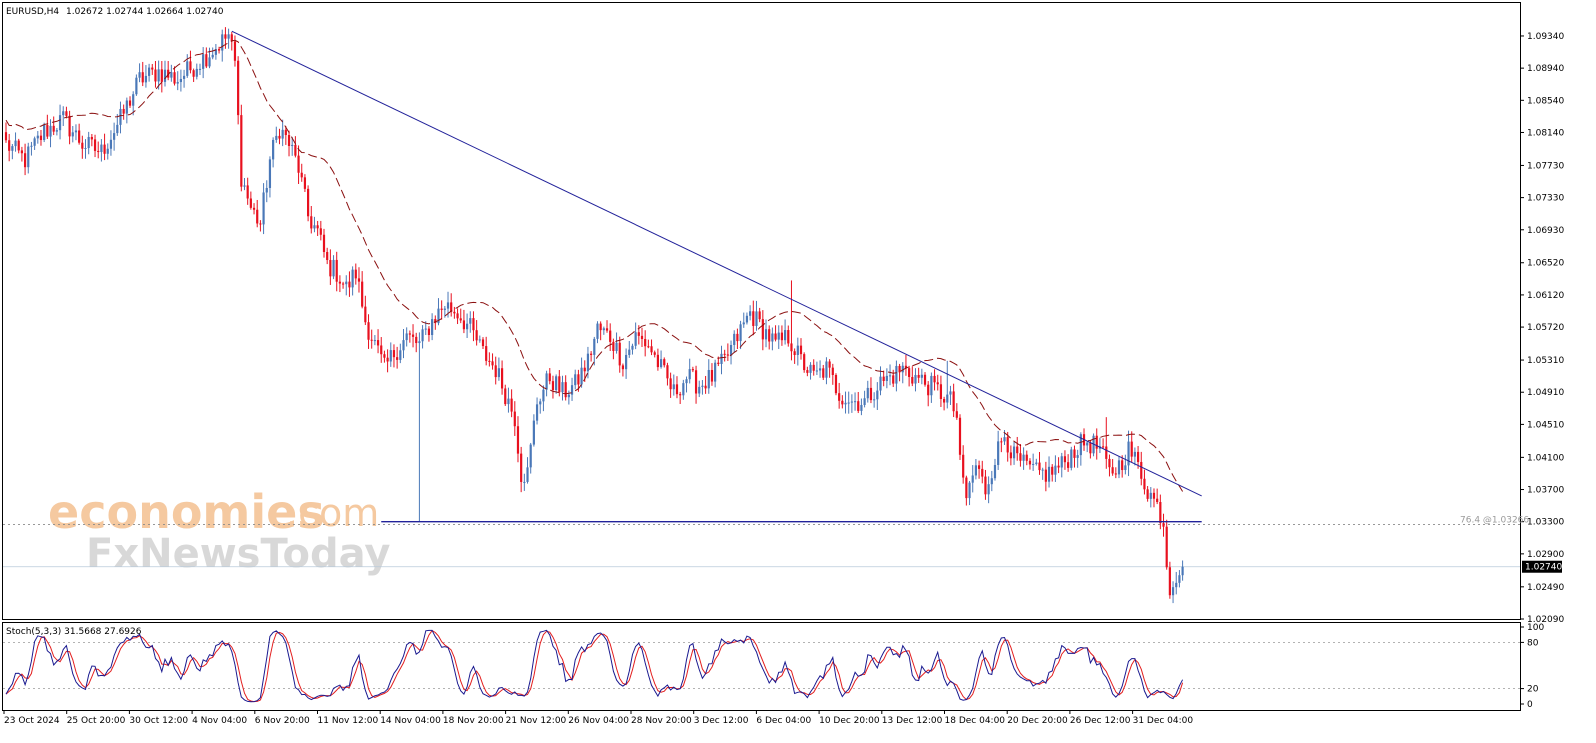  I want to click on stoch-signal-line, so click(594, 666).